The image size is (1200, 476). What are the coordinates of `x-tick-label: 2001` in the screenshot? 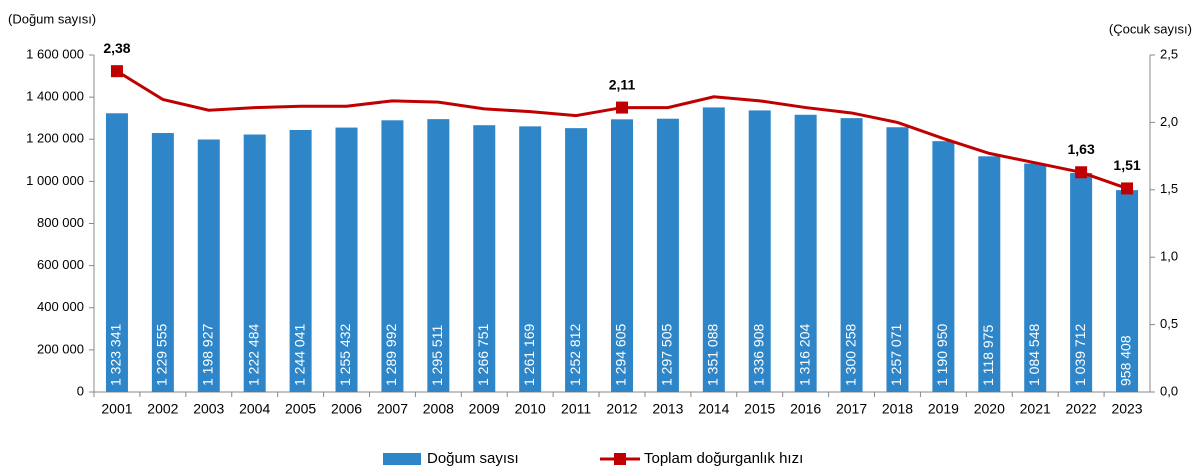 It's located at (116, 409).